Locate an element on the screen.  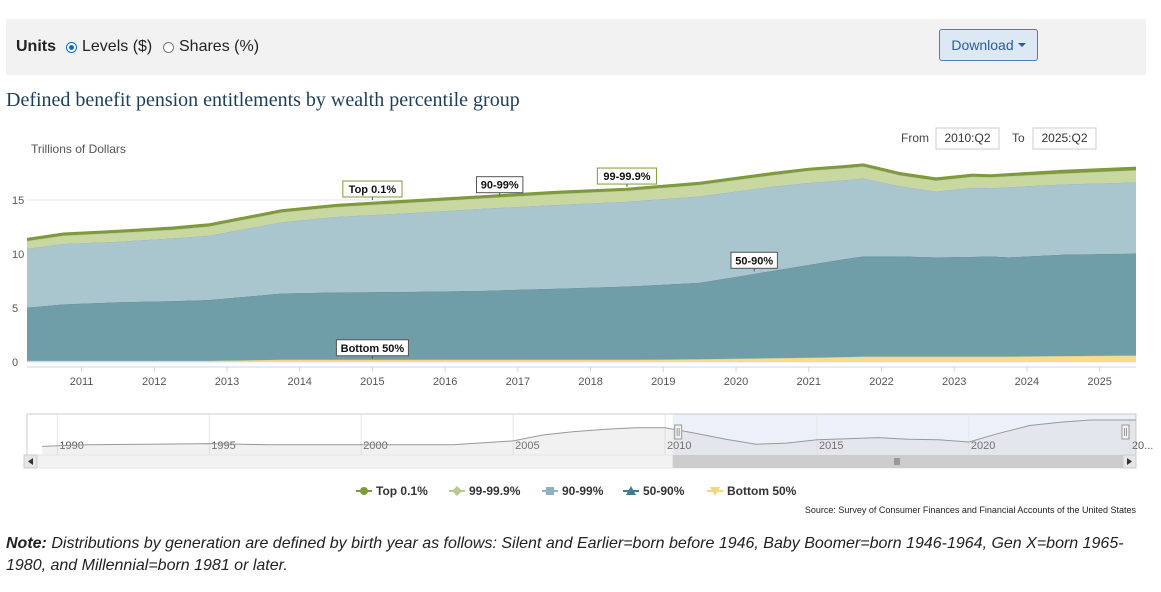
label-99-99-9-: 99-99.9% is located at coordinates (627, 177).